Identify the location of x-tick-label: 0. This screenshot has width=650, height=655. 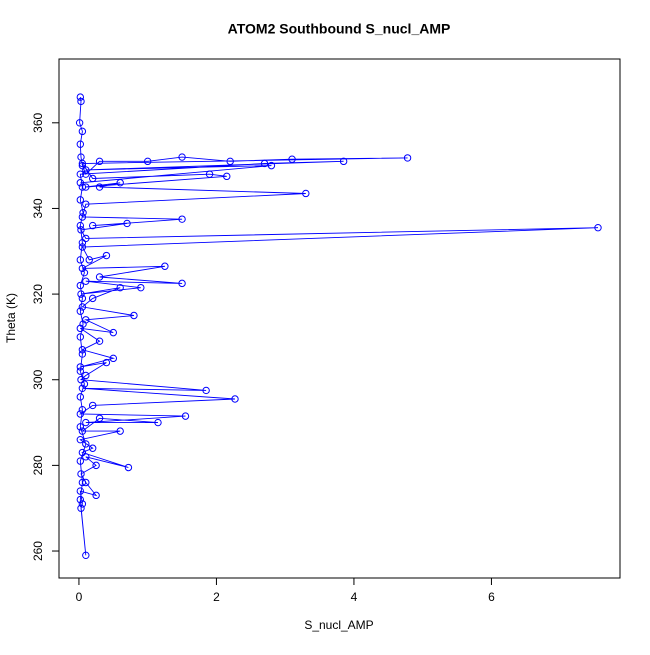
(79, 597).